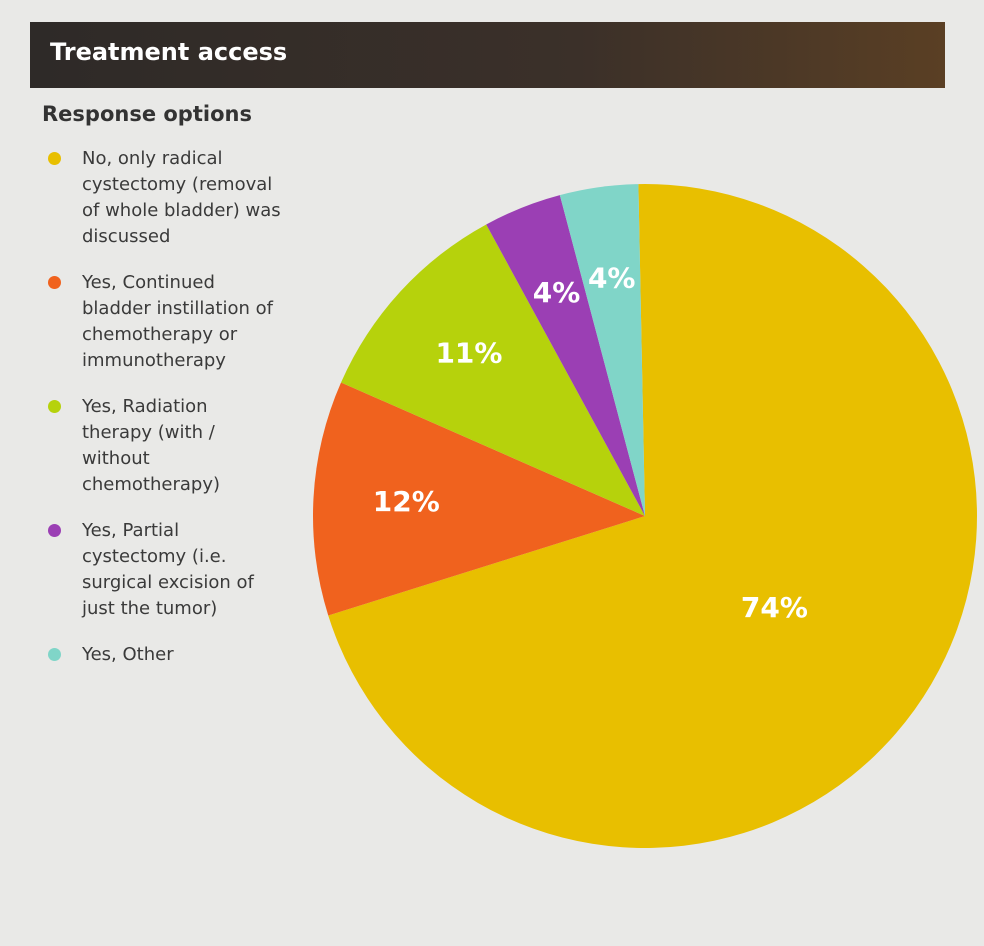  Describe the element at coordinates (468, 352) in the screenshot. I see `value-label: 11%` at that location.